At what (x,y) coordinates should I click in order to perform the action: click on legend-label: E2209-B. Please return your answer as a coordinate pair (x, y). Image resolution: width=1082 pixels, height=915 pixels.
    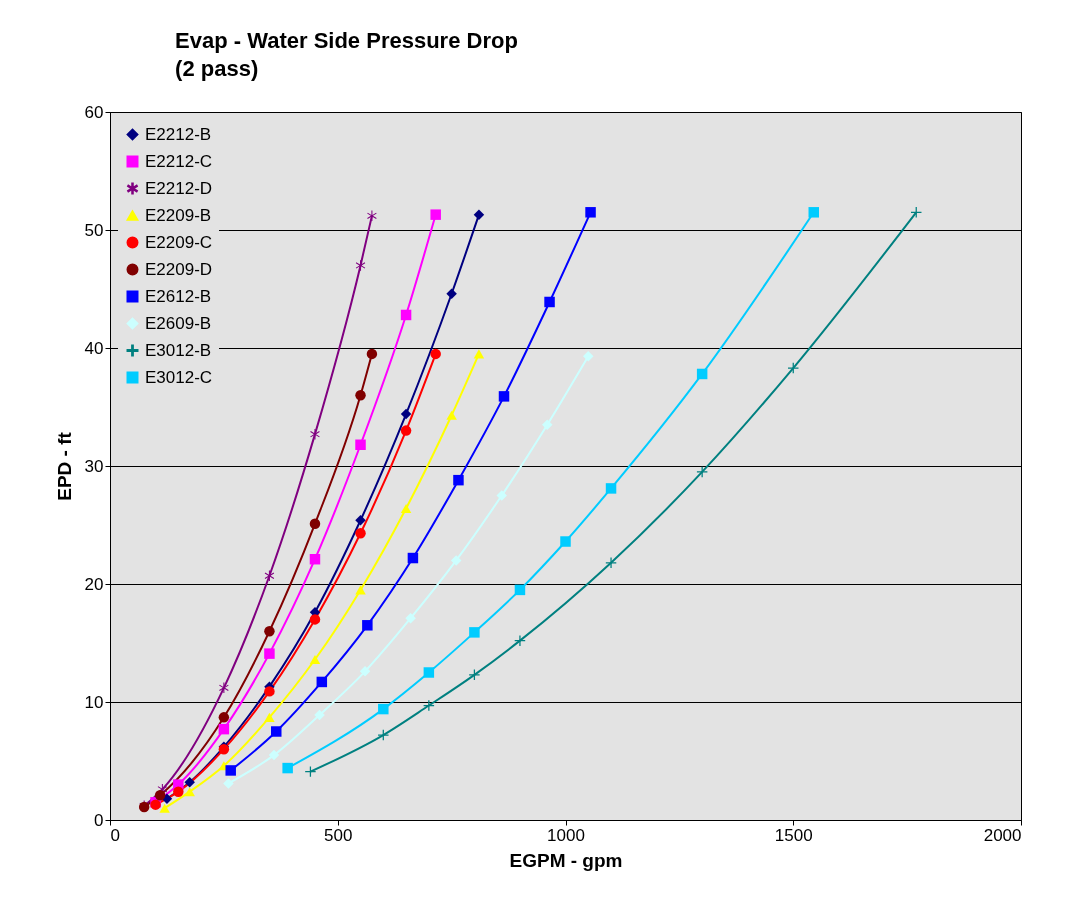
    Looking at the image, I should click on (178, 215).